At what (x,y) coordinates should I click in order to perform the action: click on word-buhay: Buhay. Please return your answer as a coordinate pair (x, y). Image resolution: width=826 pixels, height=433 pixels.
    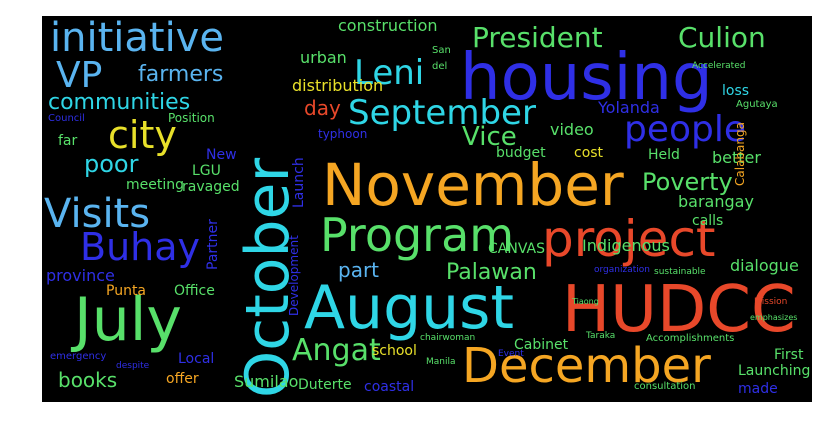
    Looking at the image, I should click on (140, 247).